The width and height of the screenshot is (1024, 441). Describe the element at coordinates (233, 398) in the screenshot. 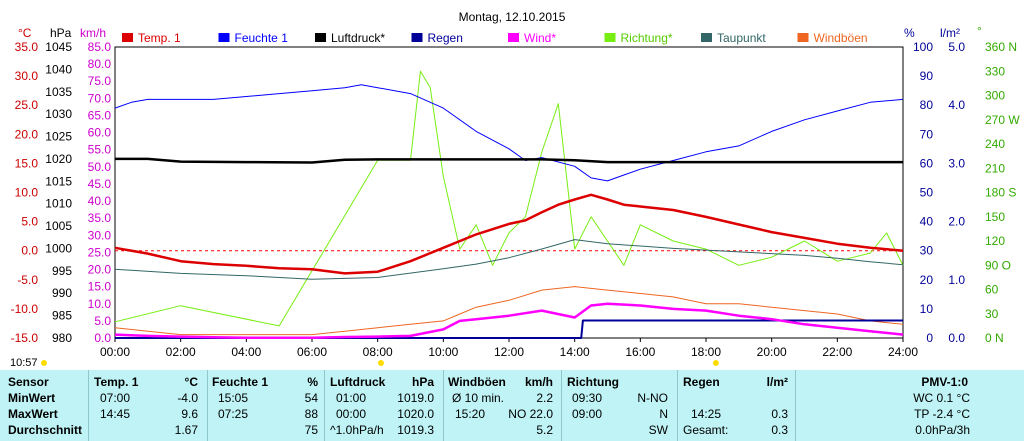

I see `humidity-time: 15:05` at that location.